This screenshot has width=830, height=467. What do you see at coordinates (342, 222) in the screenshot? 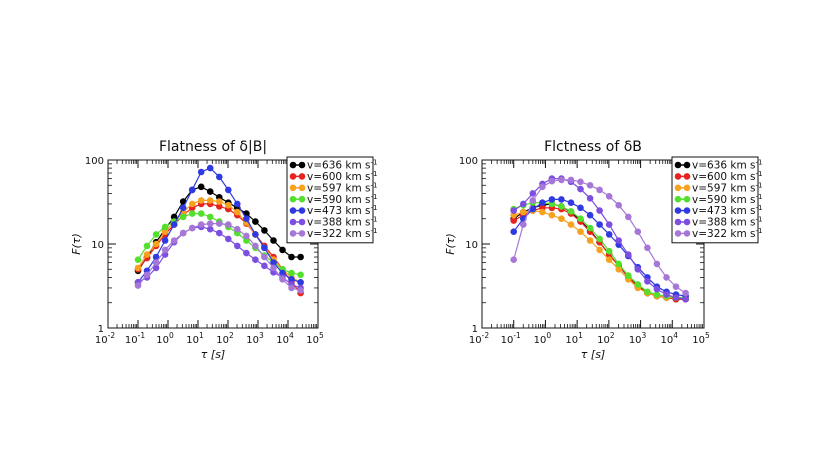
I see `legend-label: v=388 km s-1` at bounding box center [342, 222].